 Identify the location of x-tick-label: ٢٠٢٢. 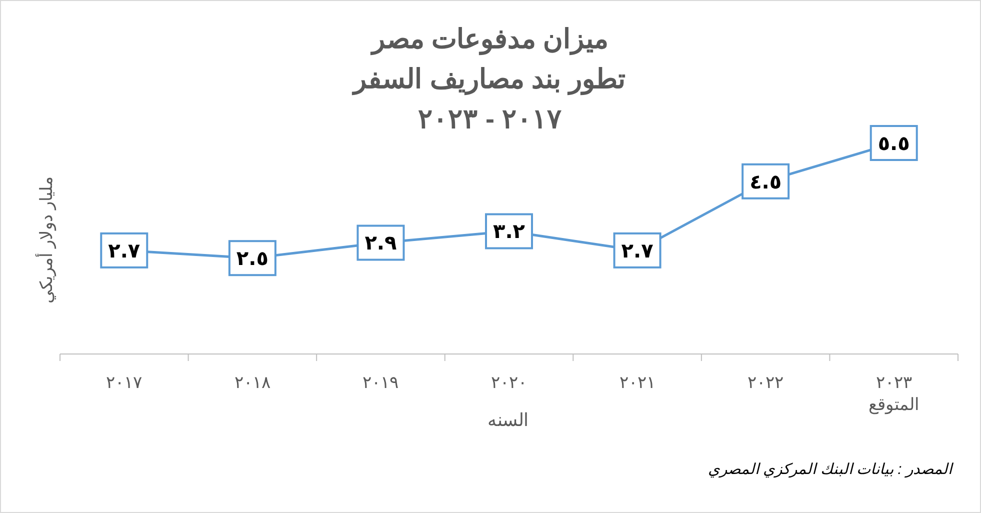
(766, 382).